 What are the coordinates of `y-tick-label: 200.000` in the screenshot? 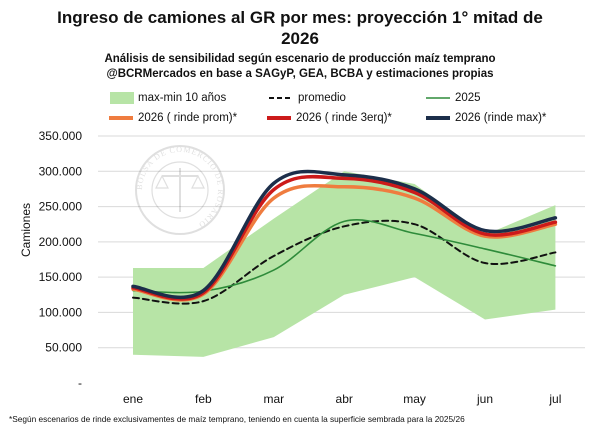 It's located at (61, 242).